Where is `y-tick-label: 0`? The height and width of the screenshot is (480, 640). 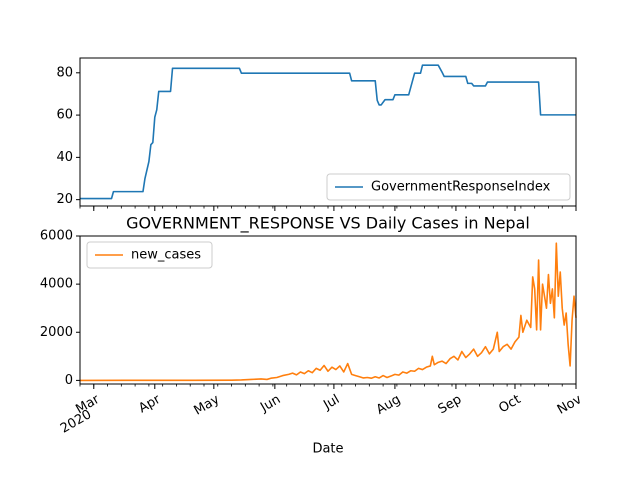
y-tick-label: 0 is located at coordinates (69, 380).